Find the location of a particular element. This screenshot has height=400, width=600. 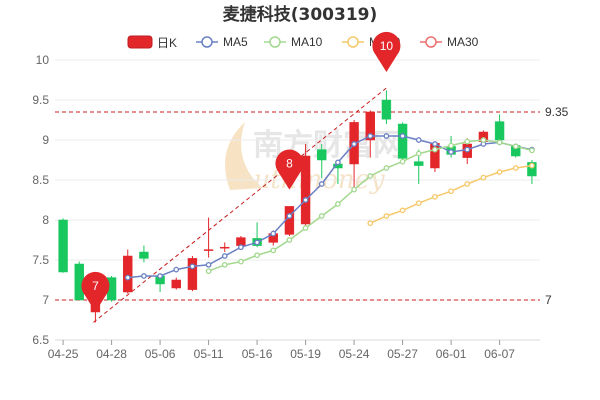

ma20-line is located at coordinates (451, 194).